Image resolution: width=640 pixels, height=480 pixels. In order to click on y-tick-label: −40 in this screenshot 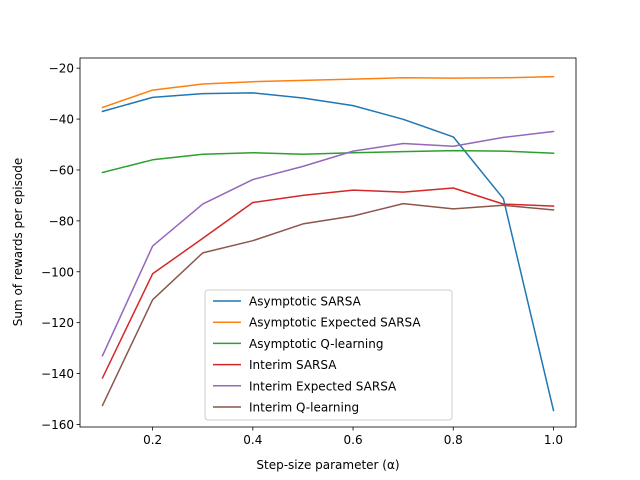, I will do `click(61, 120)`.